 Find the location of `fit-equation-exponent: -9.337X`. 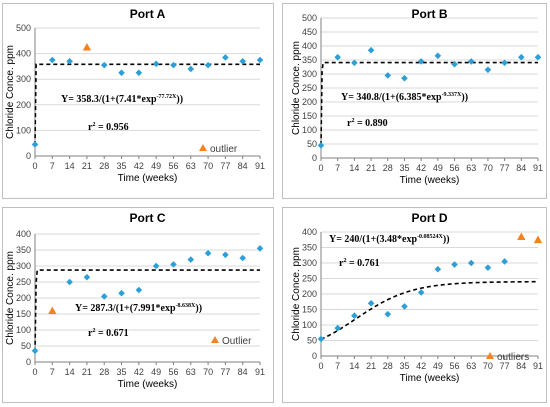

fit-equation-exponent: -9.337X is located at coordinates (452, 95).